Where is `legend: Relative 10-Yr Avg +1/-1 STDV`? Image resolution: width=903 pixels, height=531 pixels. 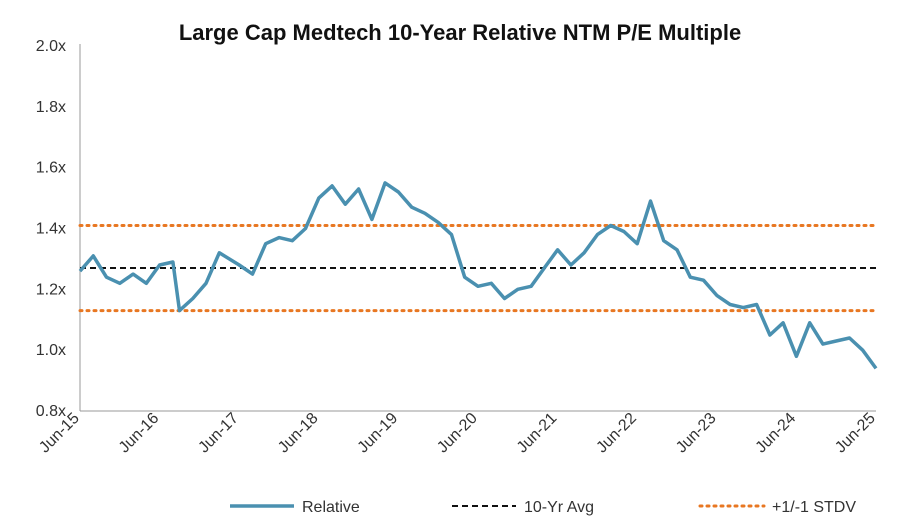 legend: Relative 10-Yr Avg +1/-1 STDV is located at coordinates (543, 507).